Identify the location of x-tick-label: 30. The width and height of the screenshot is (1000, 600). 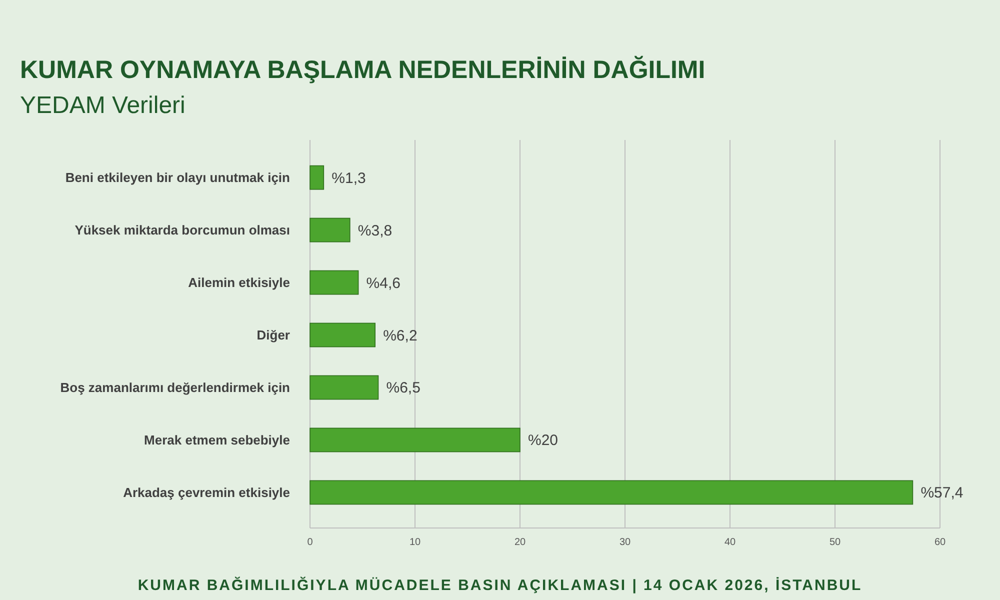
(625, 542).